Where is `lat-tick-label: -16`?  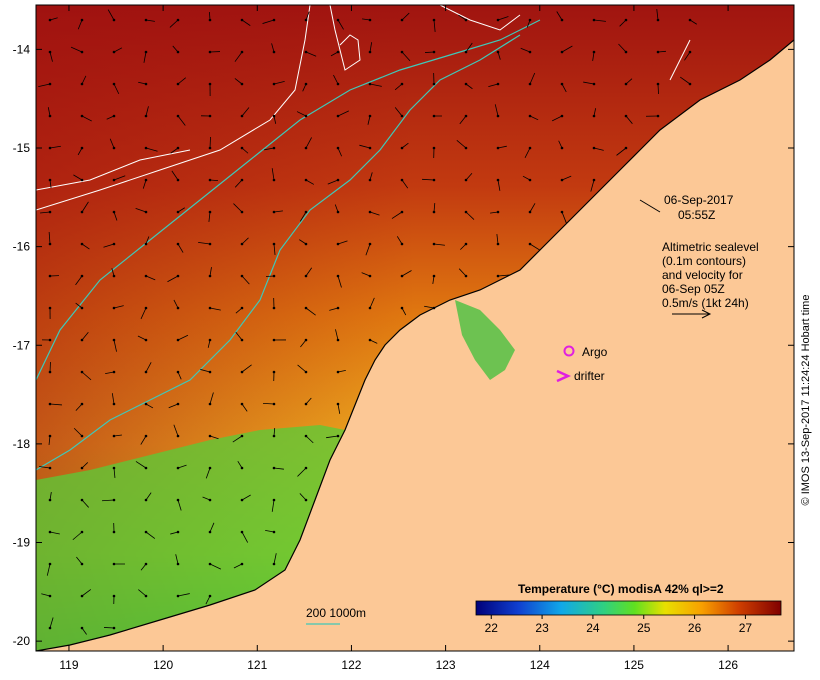 lat-tick-label: -16 is located at coordinates (22, 247).